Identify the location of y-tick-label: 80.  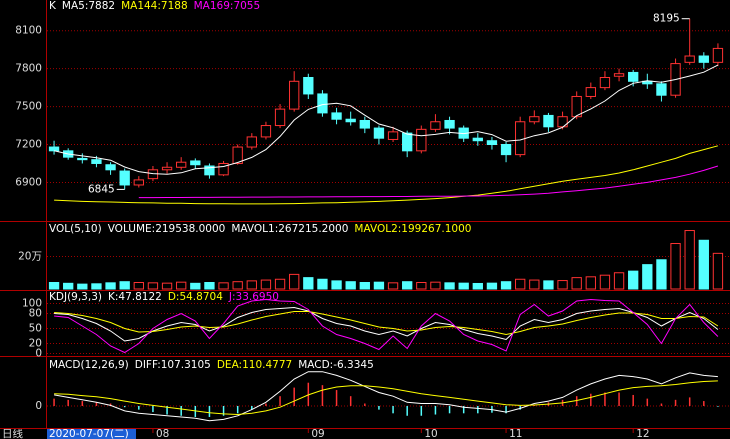
(35, 314).